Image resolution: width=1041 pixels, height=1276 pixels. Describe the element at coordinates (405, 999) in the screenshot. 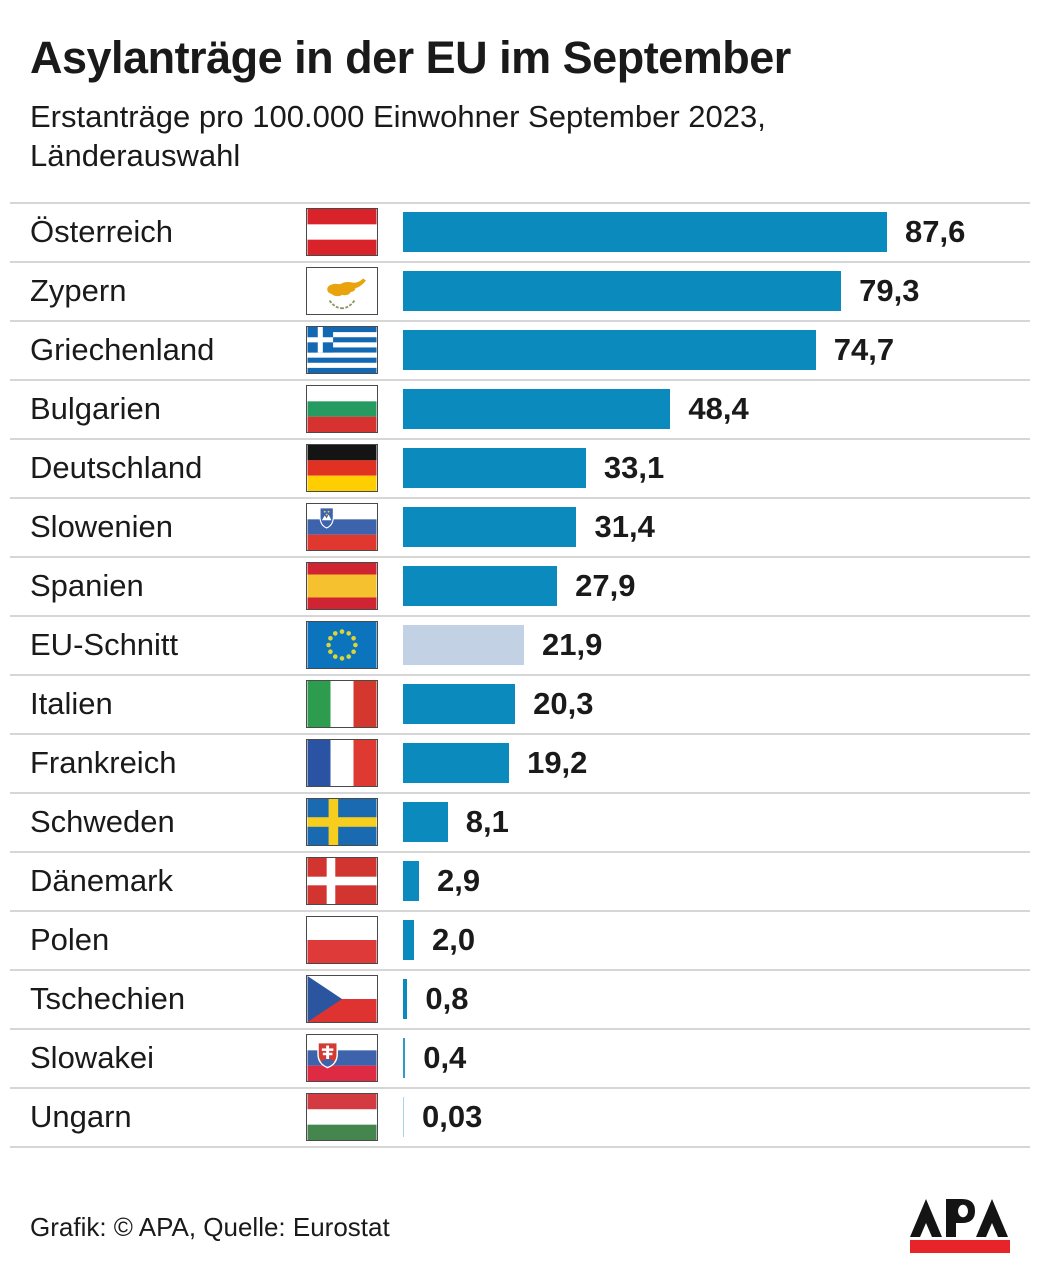

I see `bar-czechia` at that location.